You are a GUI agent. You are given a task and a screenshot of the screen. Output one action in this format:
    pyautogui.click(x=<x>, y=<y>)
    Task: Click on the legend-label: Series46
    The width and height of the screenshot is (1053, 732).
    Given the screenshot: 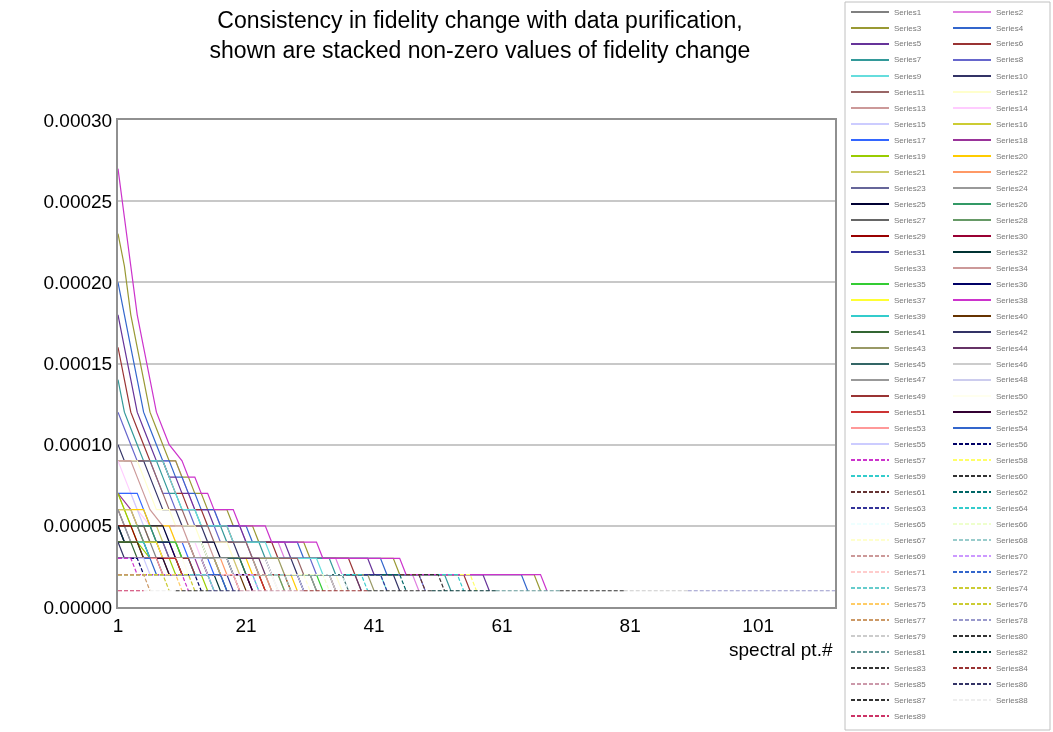 What is the action you would take?
    pyautogui.click(x=1012, y=364)
    